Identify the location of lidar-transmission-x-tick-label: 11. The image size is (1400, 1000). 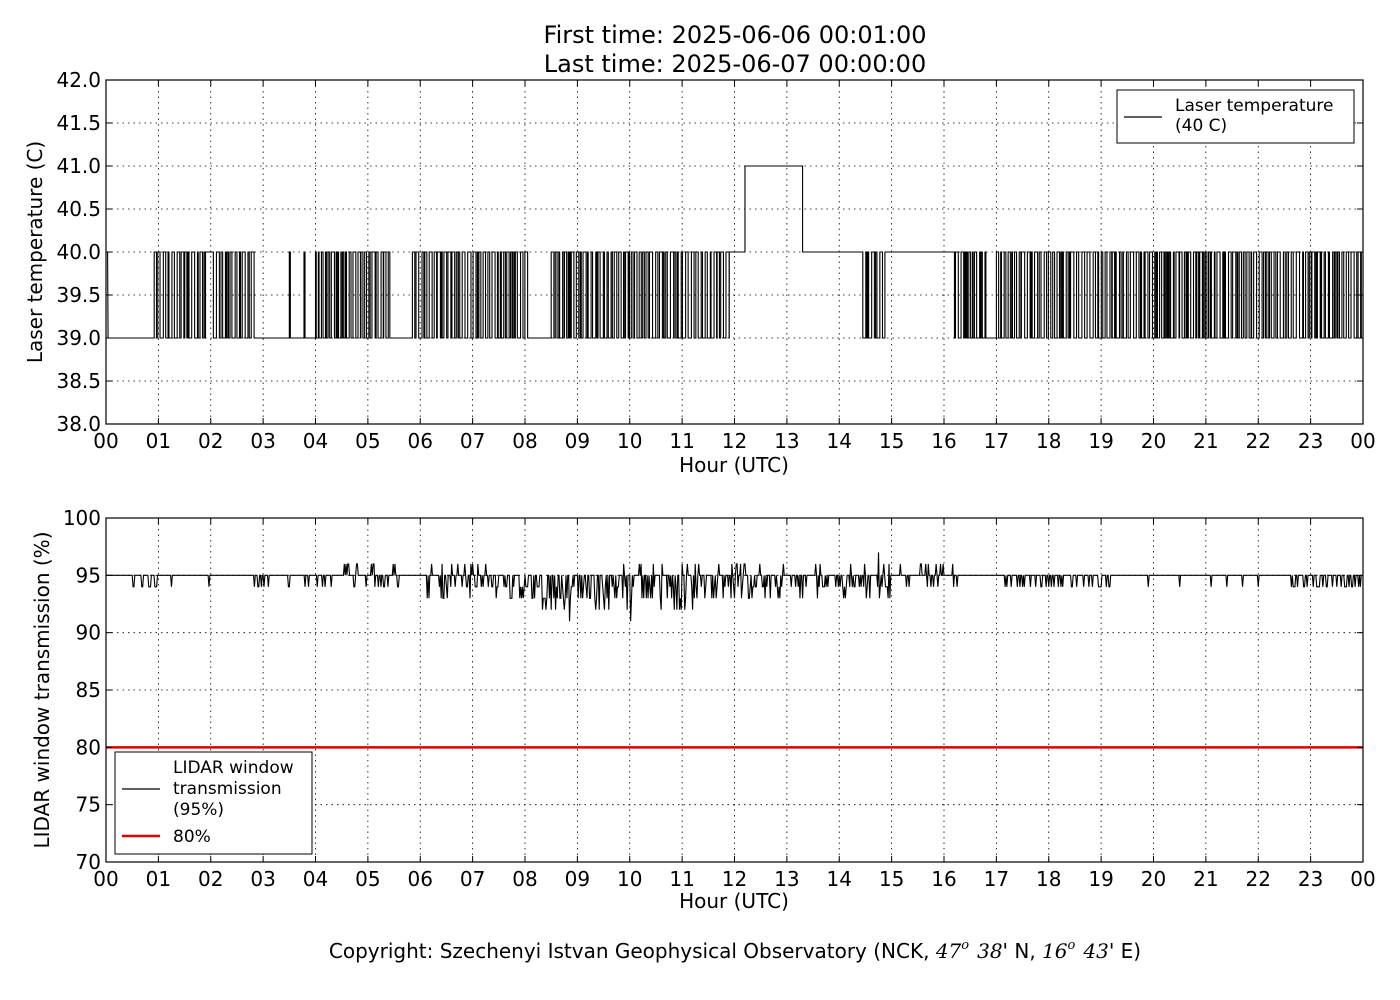
(681, 879).